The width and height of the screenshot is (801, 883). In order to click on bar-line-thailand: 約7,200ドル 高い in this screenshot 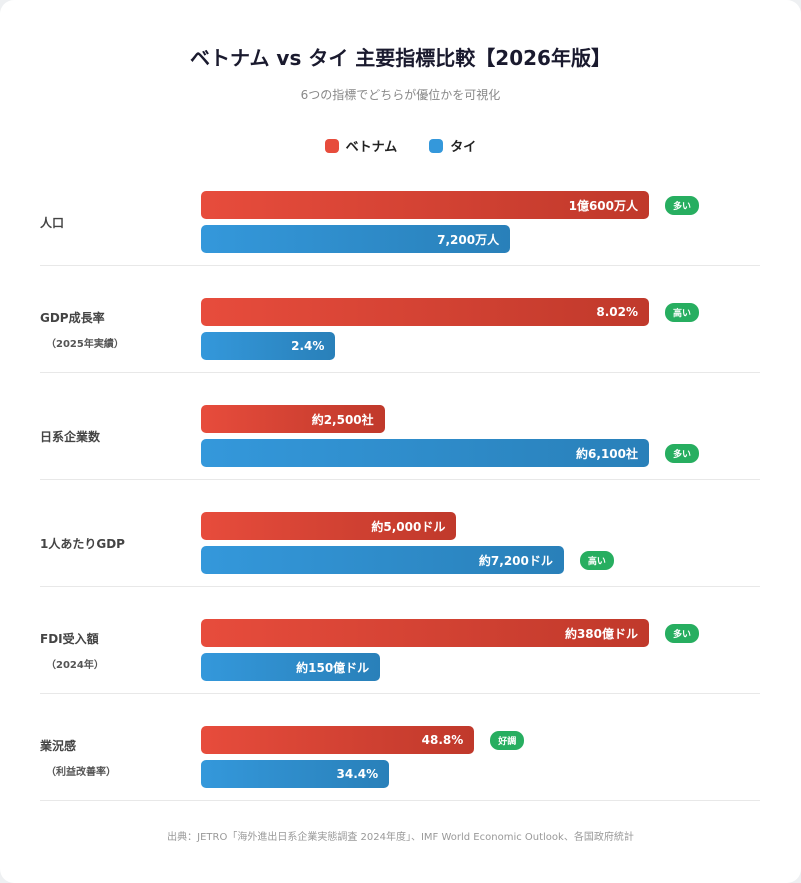, I will do `click(480, 560)`.